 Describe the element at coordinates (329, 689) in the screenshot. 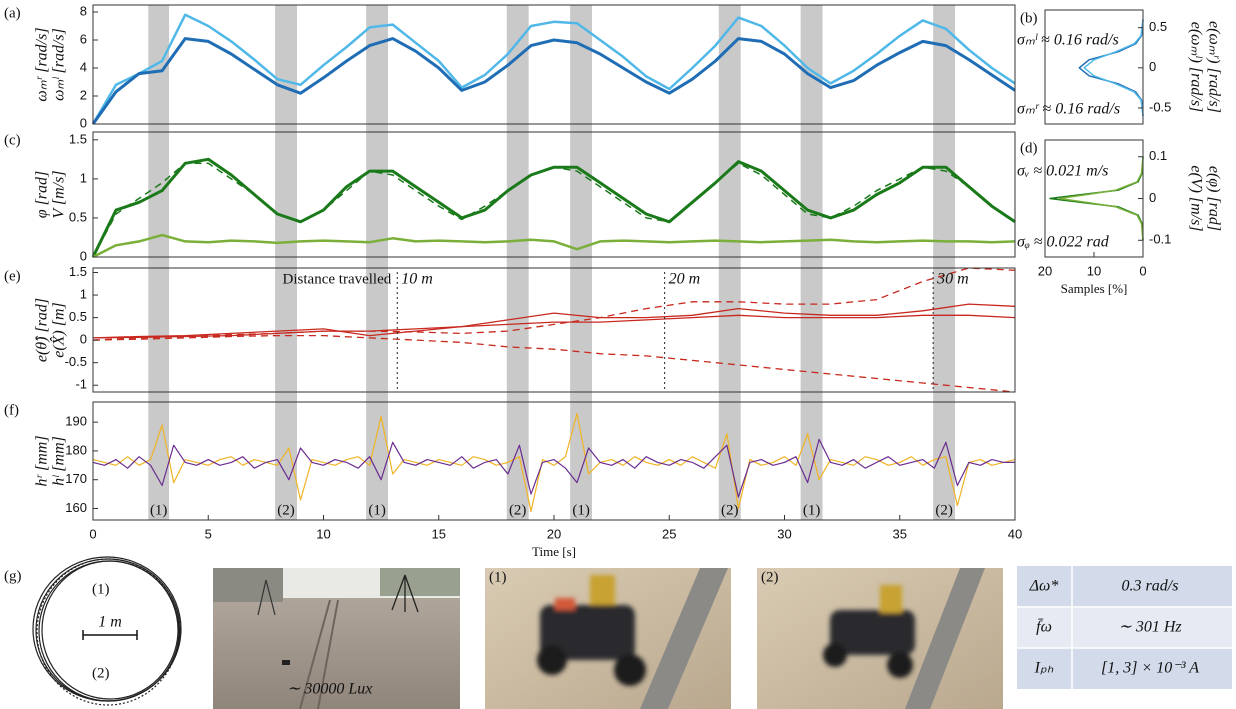

I see `photo-caption: ∼ 30000 Lux` at that location.